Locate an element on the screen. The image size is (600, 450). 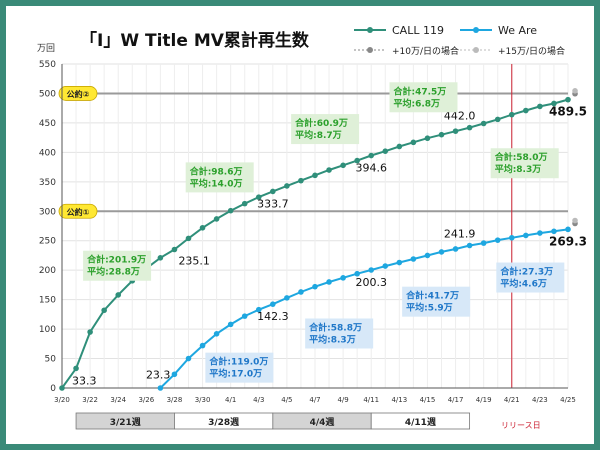
chart-title: 「I」W Title MV累計再生数 is located at coordinates (195, 40).